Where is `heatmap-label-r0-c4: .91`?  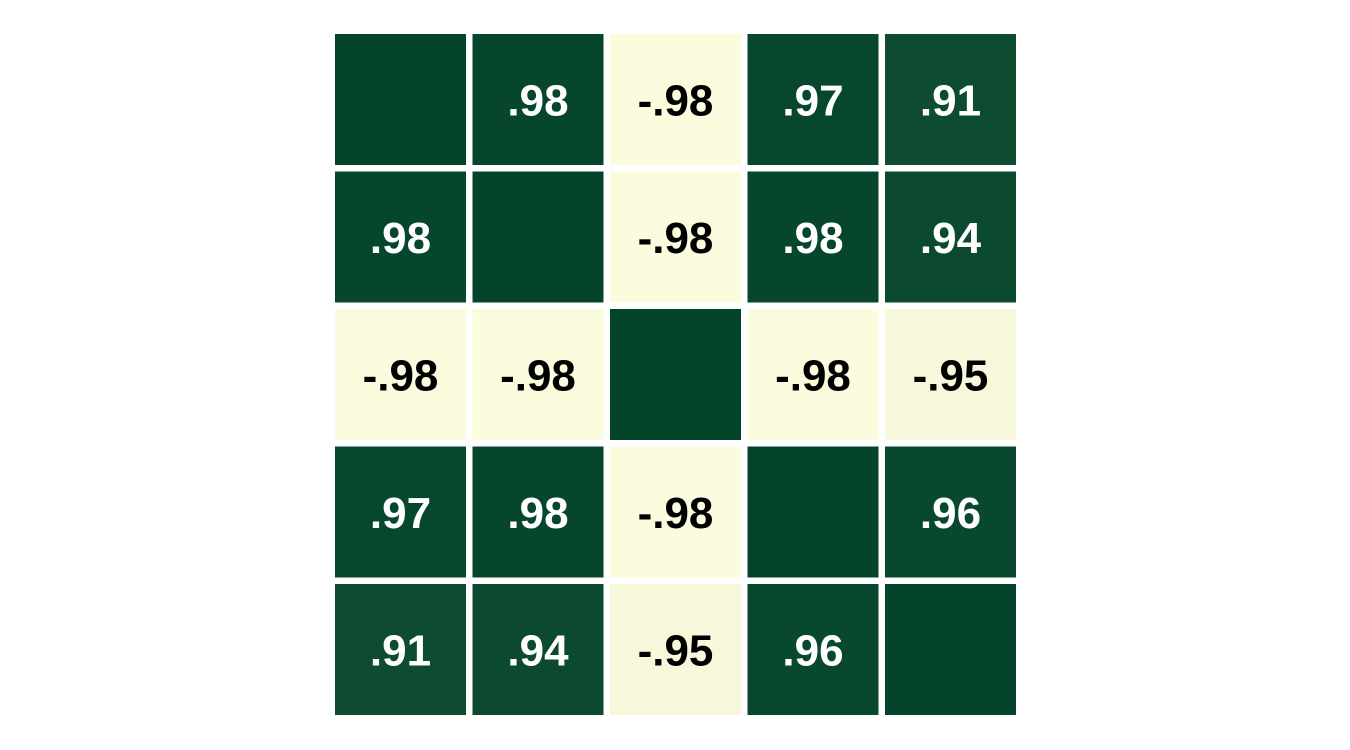 heatmap-label-r0-c4: .91 is located at coordinates (950, 101).